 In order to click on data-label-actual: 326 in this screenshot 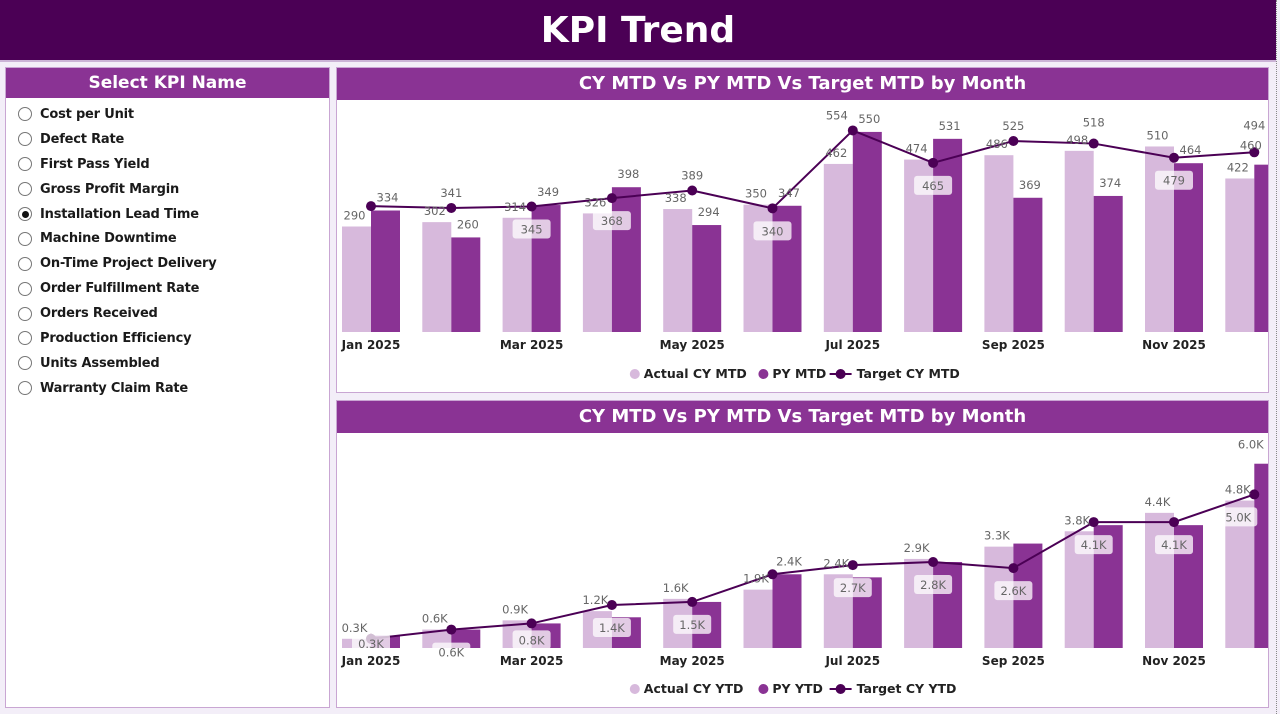, I will do `click(595, 202)`.